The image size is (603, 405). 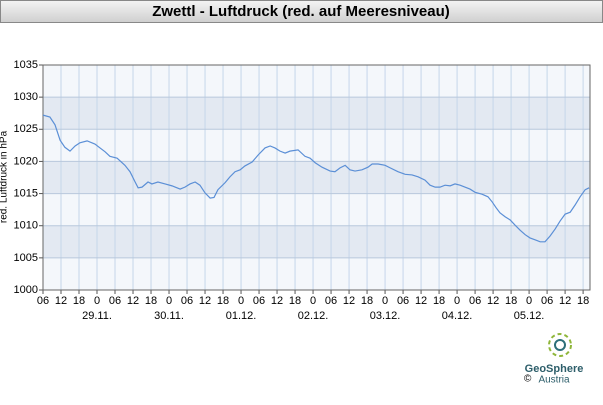 What do you see at coordinates (385, 316) in the screenshot?
I see `date-label: 03.12.` at bounding box center [385, 316].